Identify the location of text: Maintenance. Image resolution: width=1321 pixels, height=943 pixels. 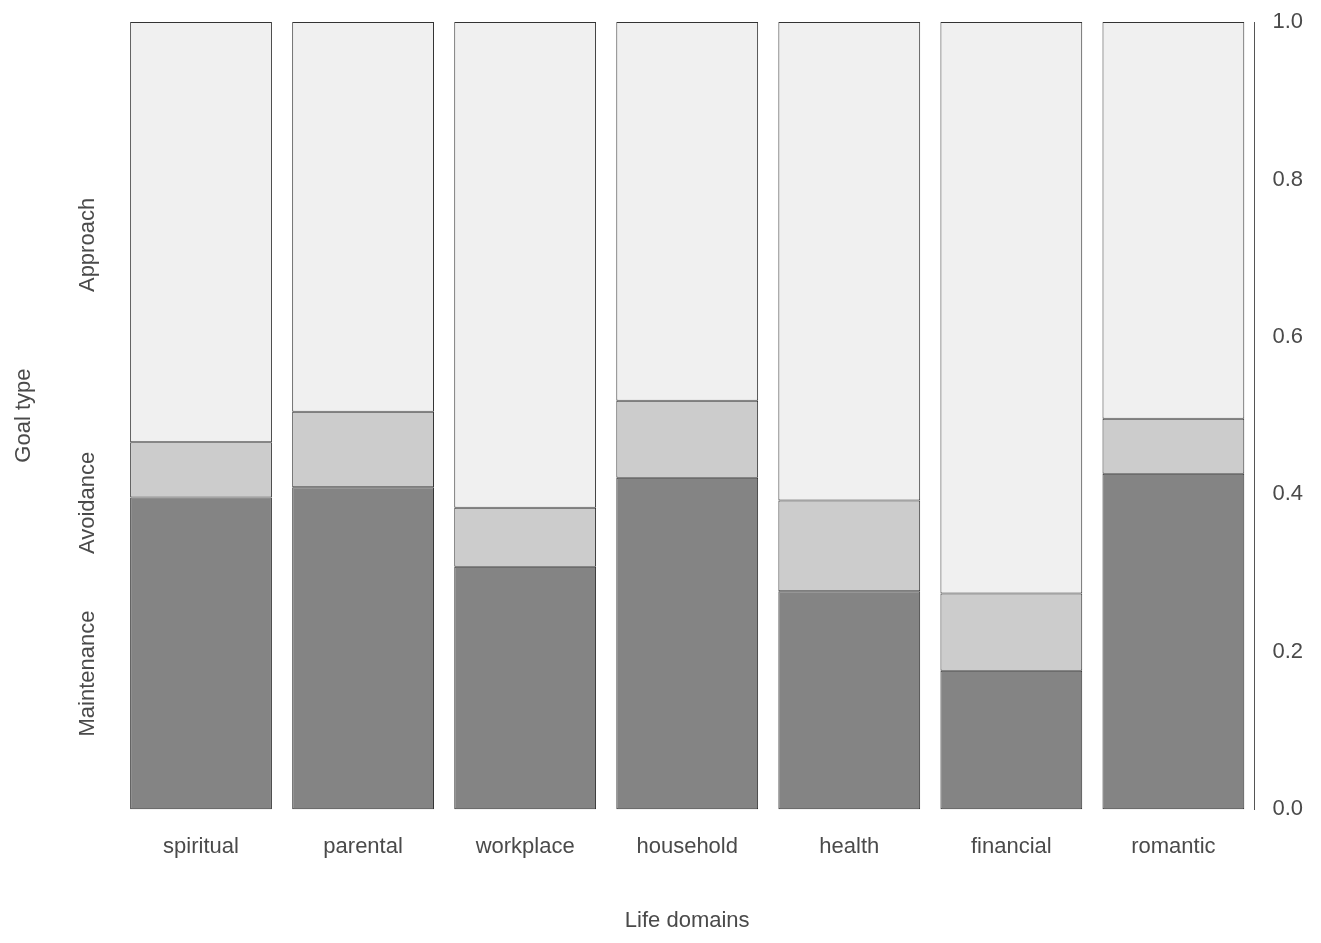
(87, 673).